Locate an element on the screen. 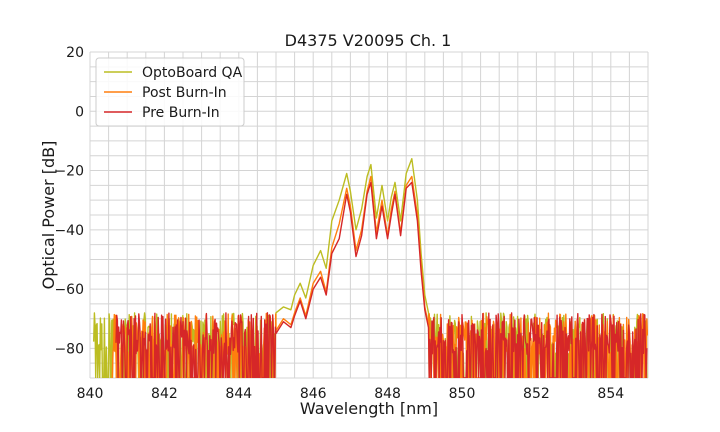 The image size is (720, 432). x-tick-label: 850 is located at coordinates (462, 394).